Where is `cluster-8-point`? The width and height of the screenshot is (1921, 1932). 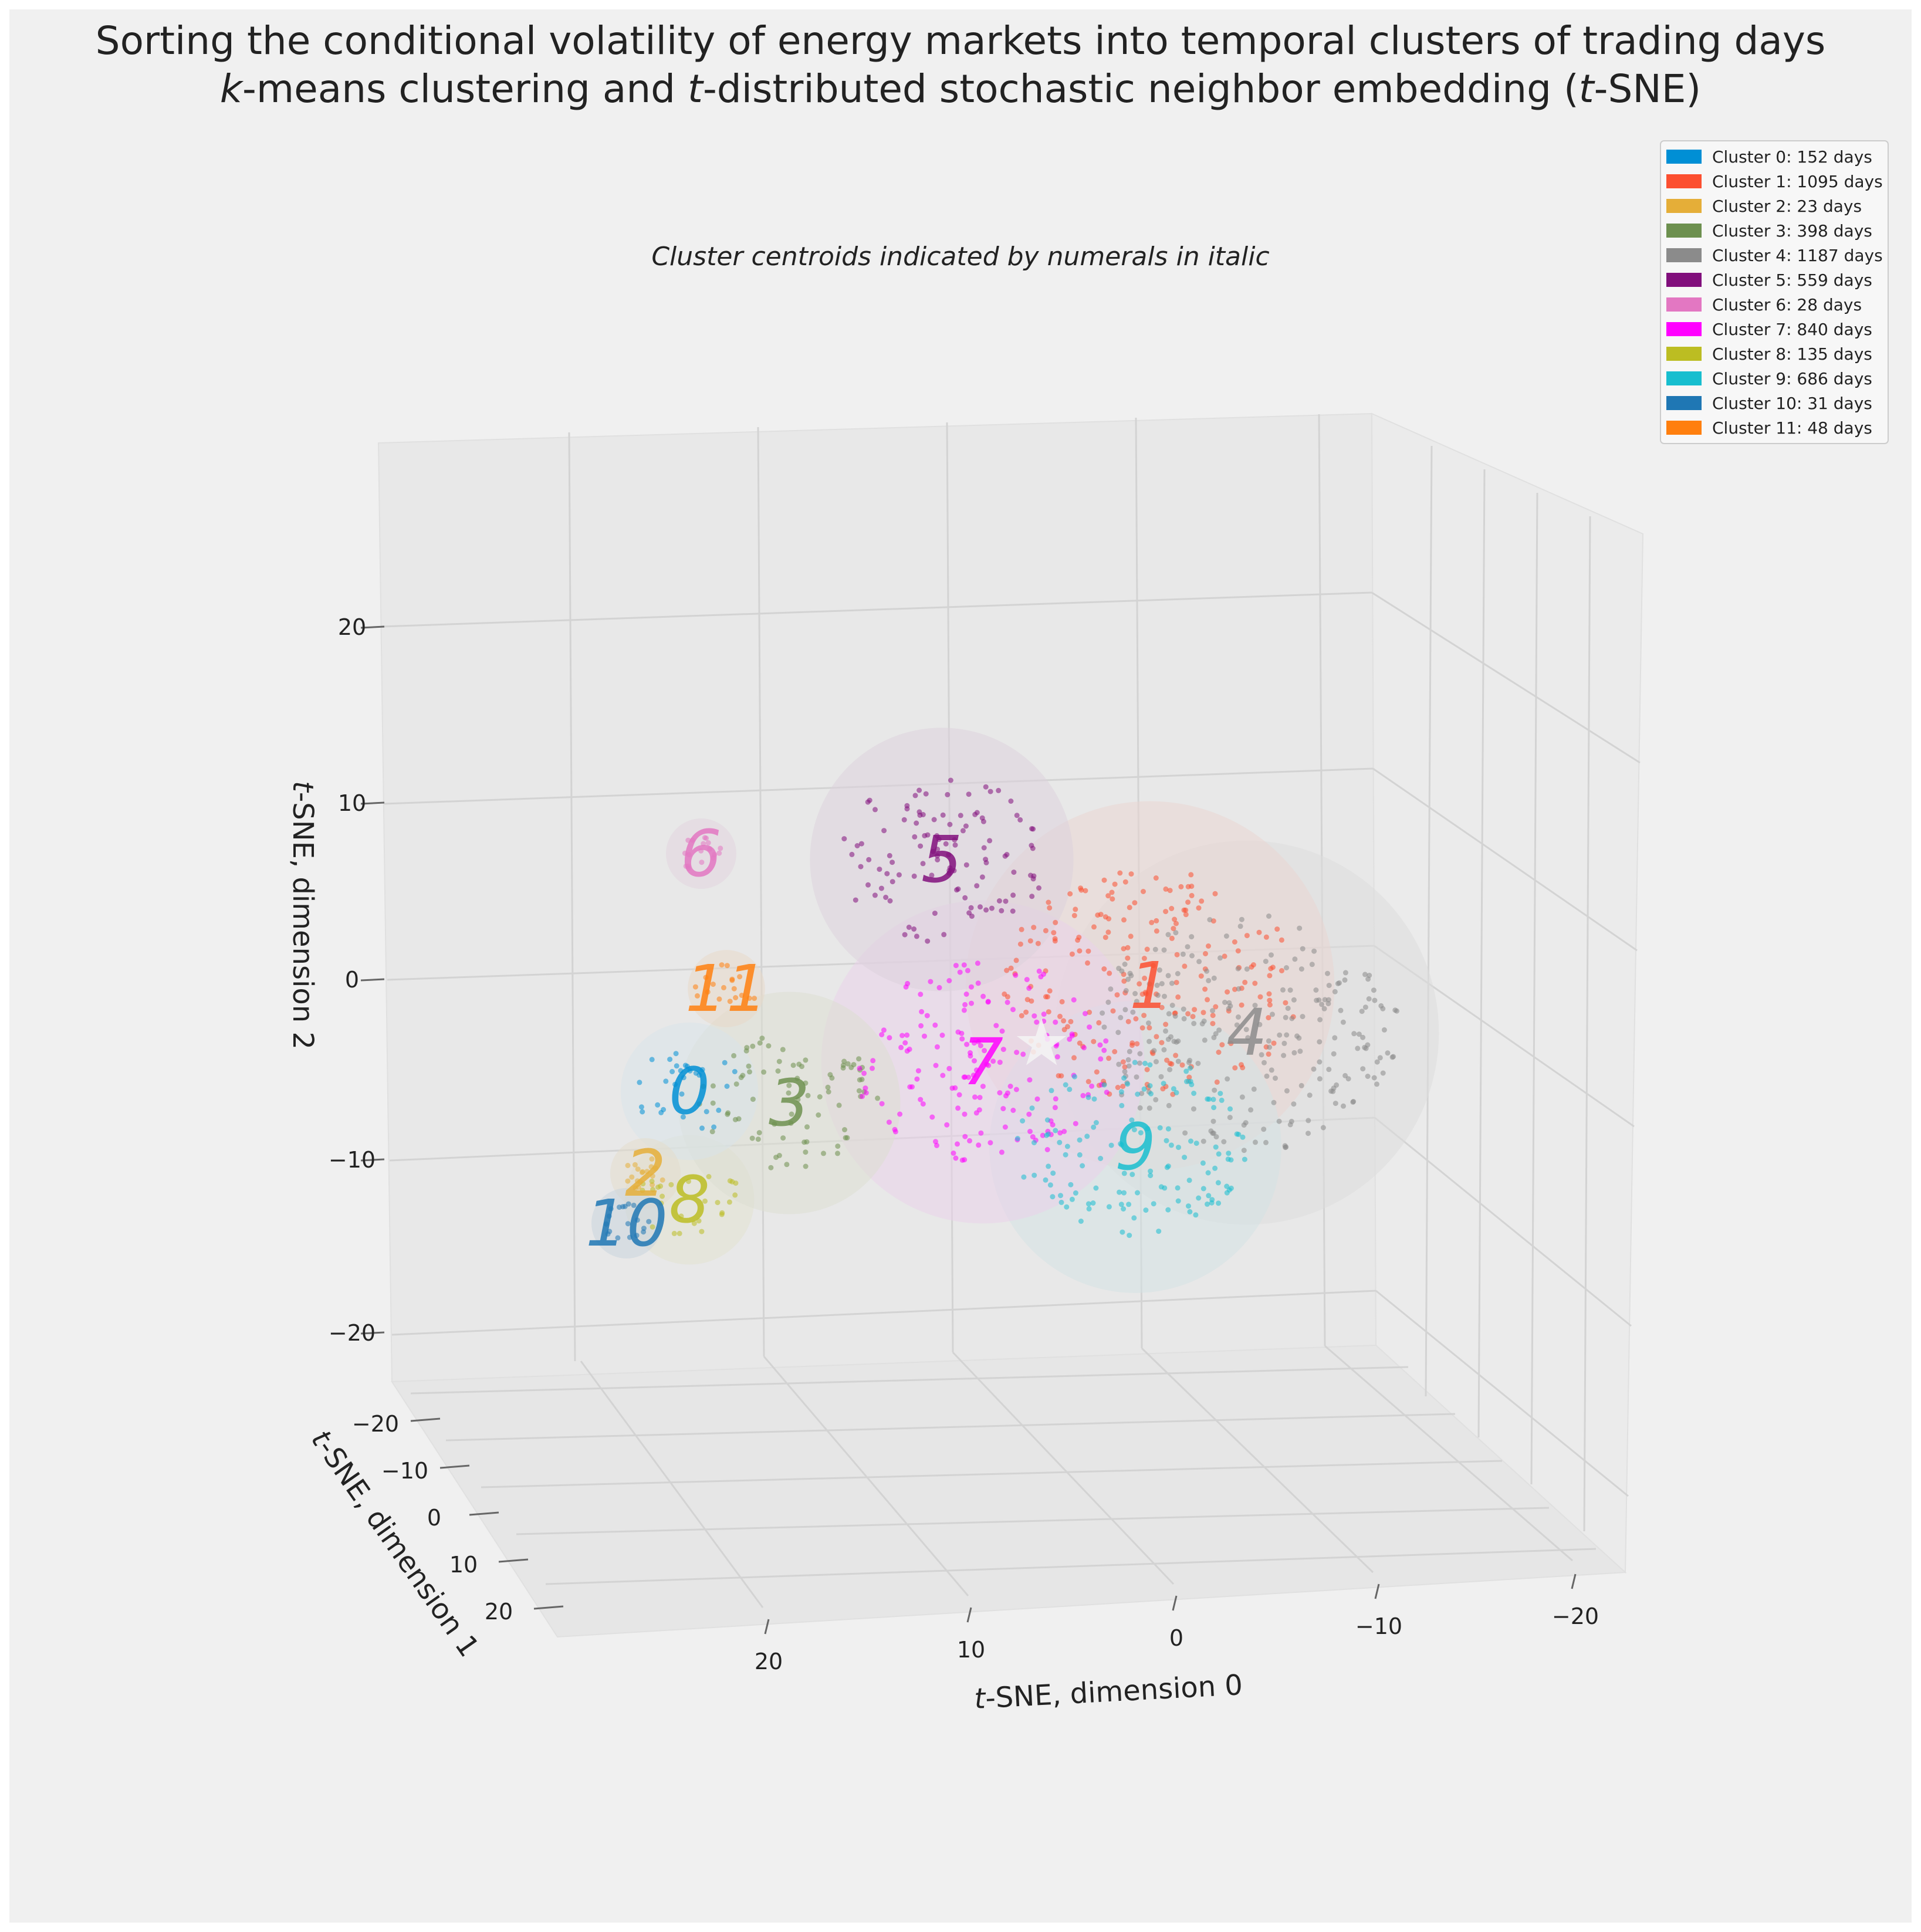
cluster-8-point is located at coordinates (661, 1203).